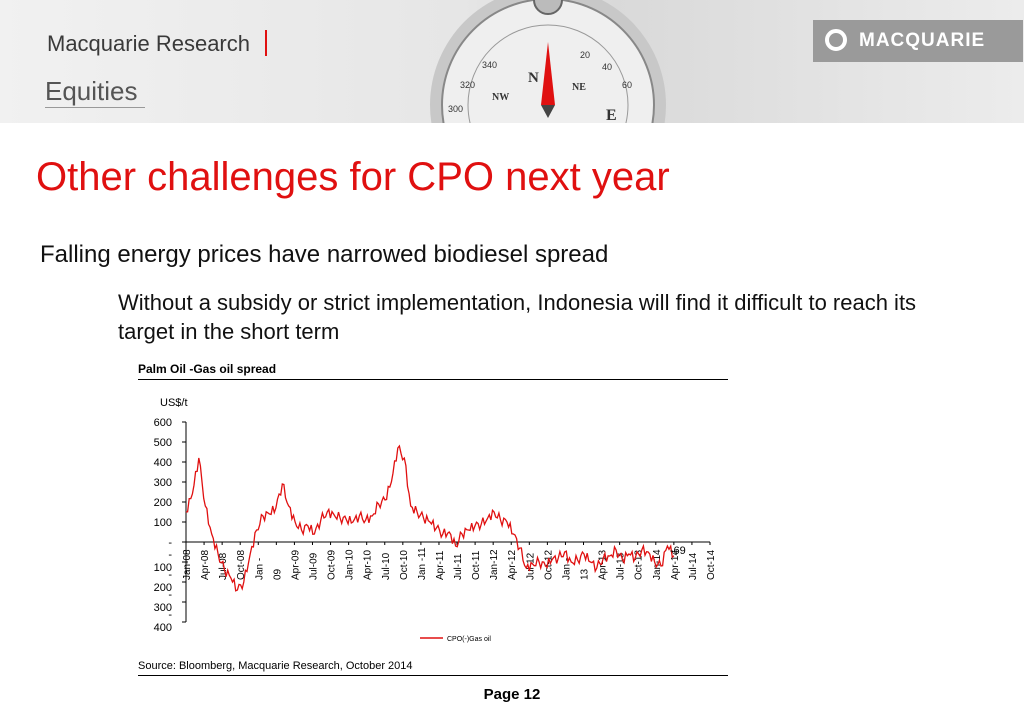 The image size is (1024, 708). I want to click on y-tick-label: 500, so click(163, 443).